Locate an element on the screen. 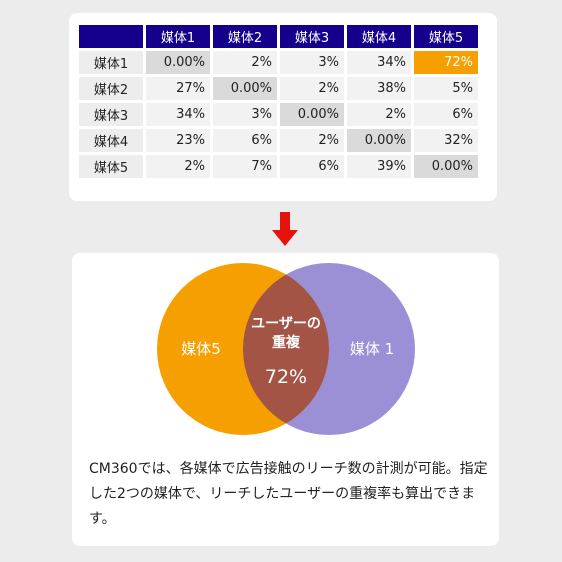 This screenshot has width=562, height=562. column-header: 媒体1 is located at coordinates (178, 36).